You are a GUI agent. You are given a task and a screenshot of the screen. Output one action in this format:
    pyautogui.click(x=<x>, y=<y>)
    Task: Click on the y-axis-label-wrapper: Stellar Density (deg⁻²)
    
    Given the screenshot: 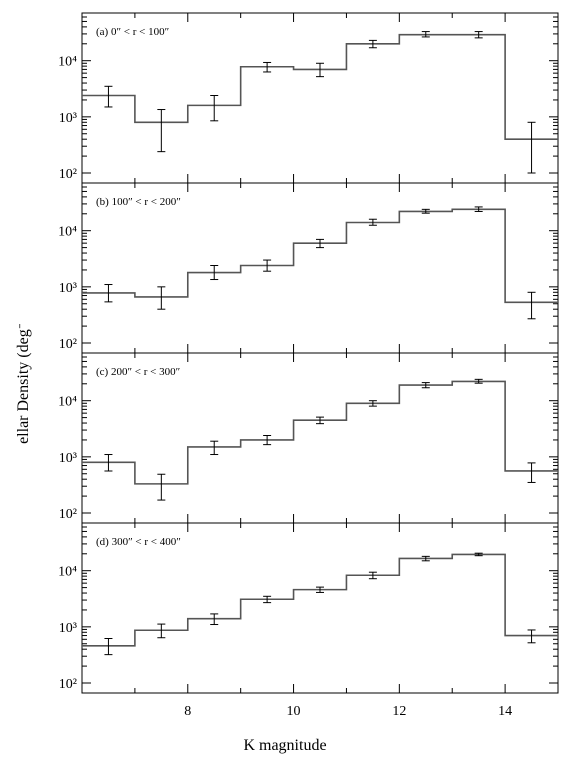 What is the action you would take?
    pyautogui.click(x=23, y=384)
    